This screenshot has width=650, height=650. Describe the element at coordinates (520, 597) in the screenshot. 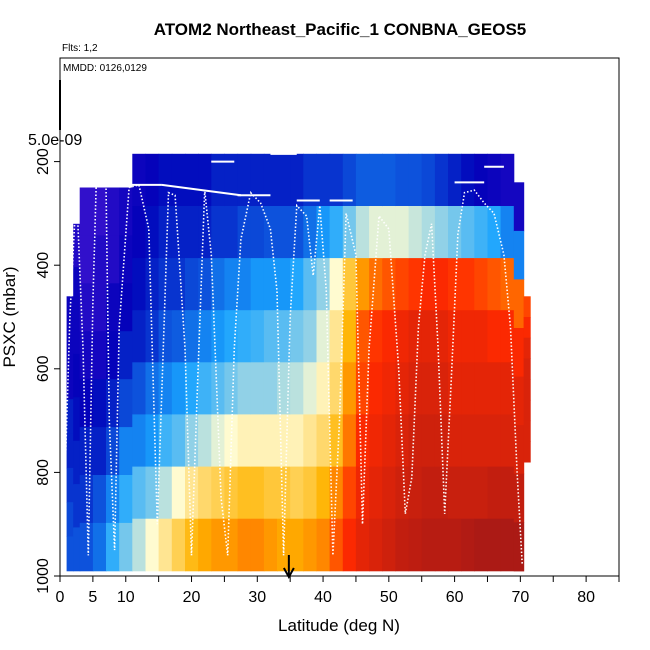

I see `x-tick-label: 70` at that location.